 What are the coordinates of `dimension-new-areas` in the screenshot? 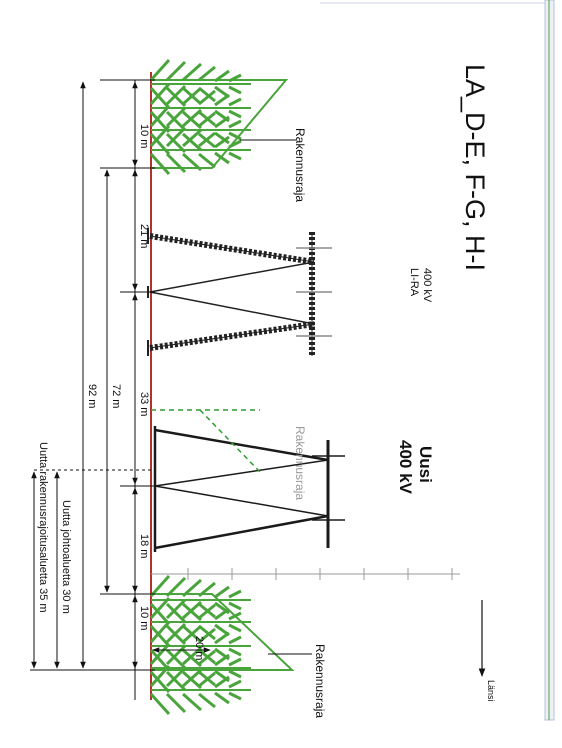 It's located at (45, 570).